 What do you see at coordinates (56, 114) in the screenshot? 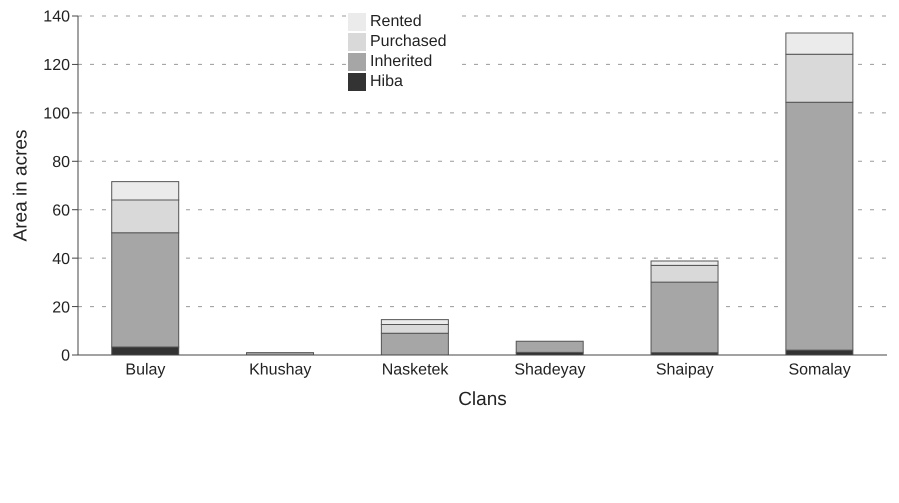
I see `y-tick-label: 100` at bounding box center [56, 114].